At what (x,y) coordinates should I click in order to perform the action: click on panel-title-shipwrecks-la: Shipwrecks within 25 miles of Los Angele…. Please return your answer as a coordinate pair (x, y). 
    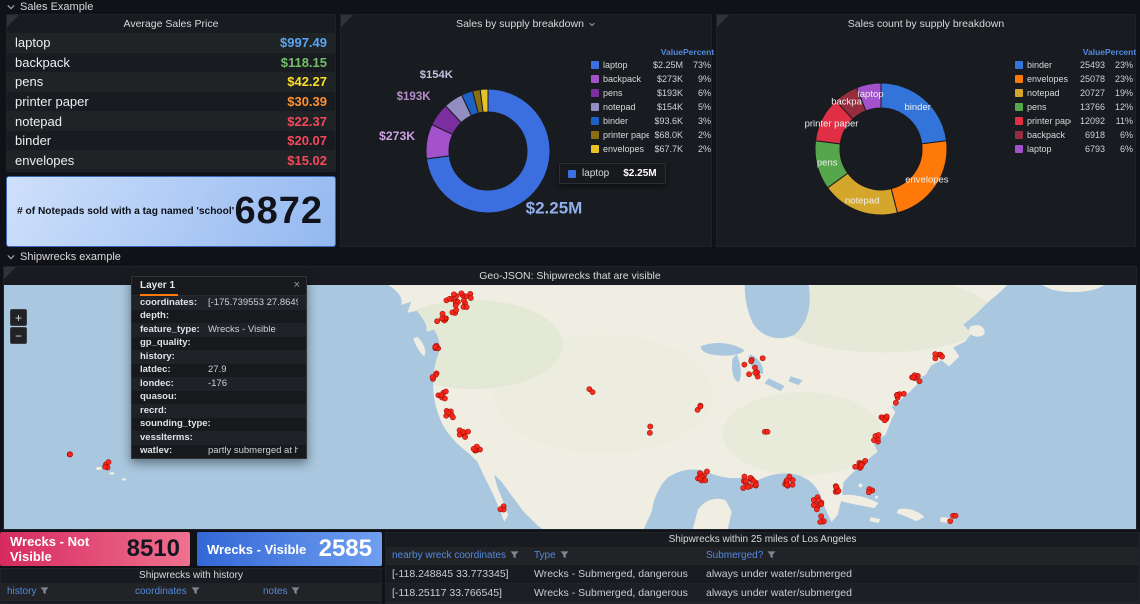
    Looking at the image, I should click on (762, 539).